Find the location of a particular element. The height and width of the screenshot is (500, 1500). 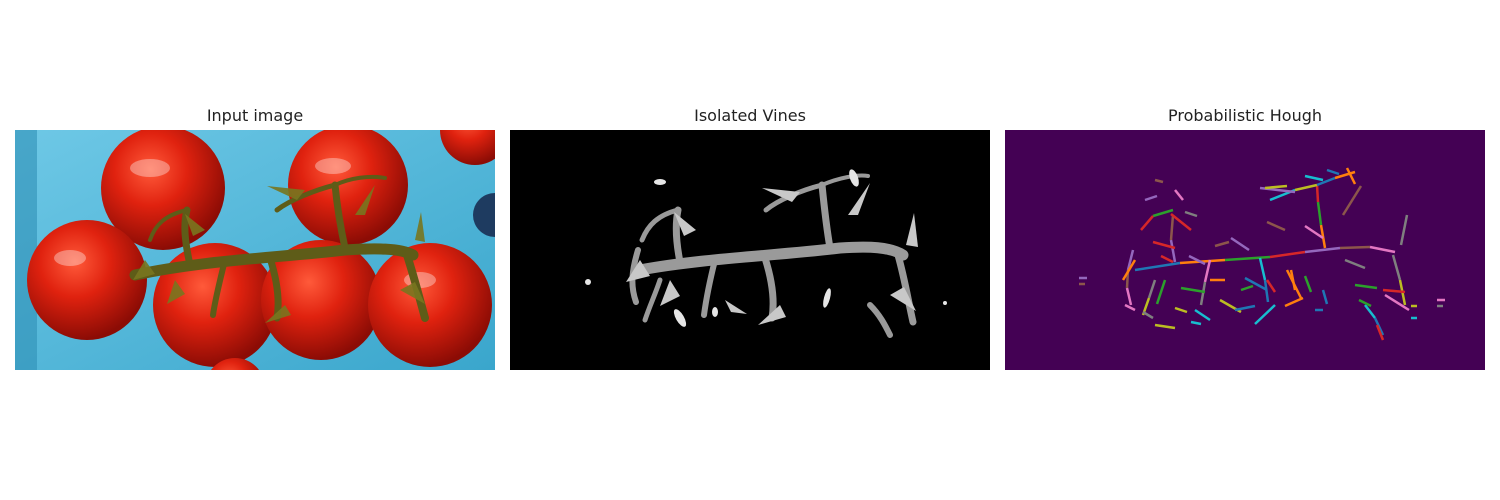

panel-title-isolated-vines: Isolated Vines is located at coordinates (750, 115).